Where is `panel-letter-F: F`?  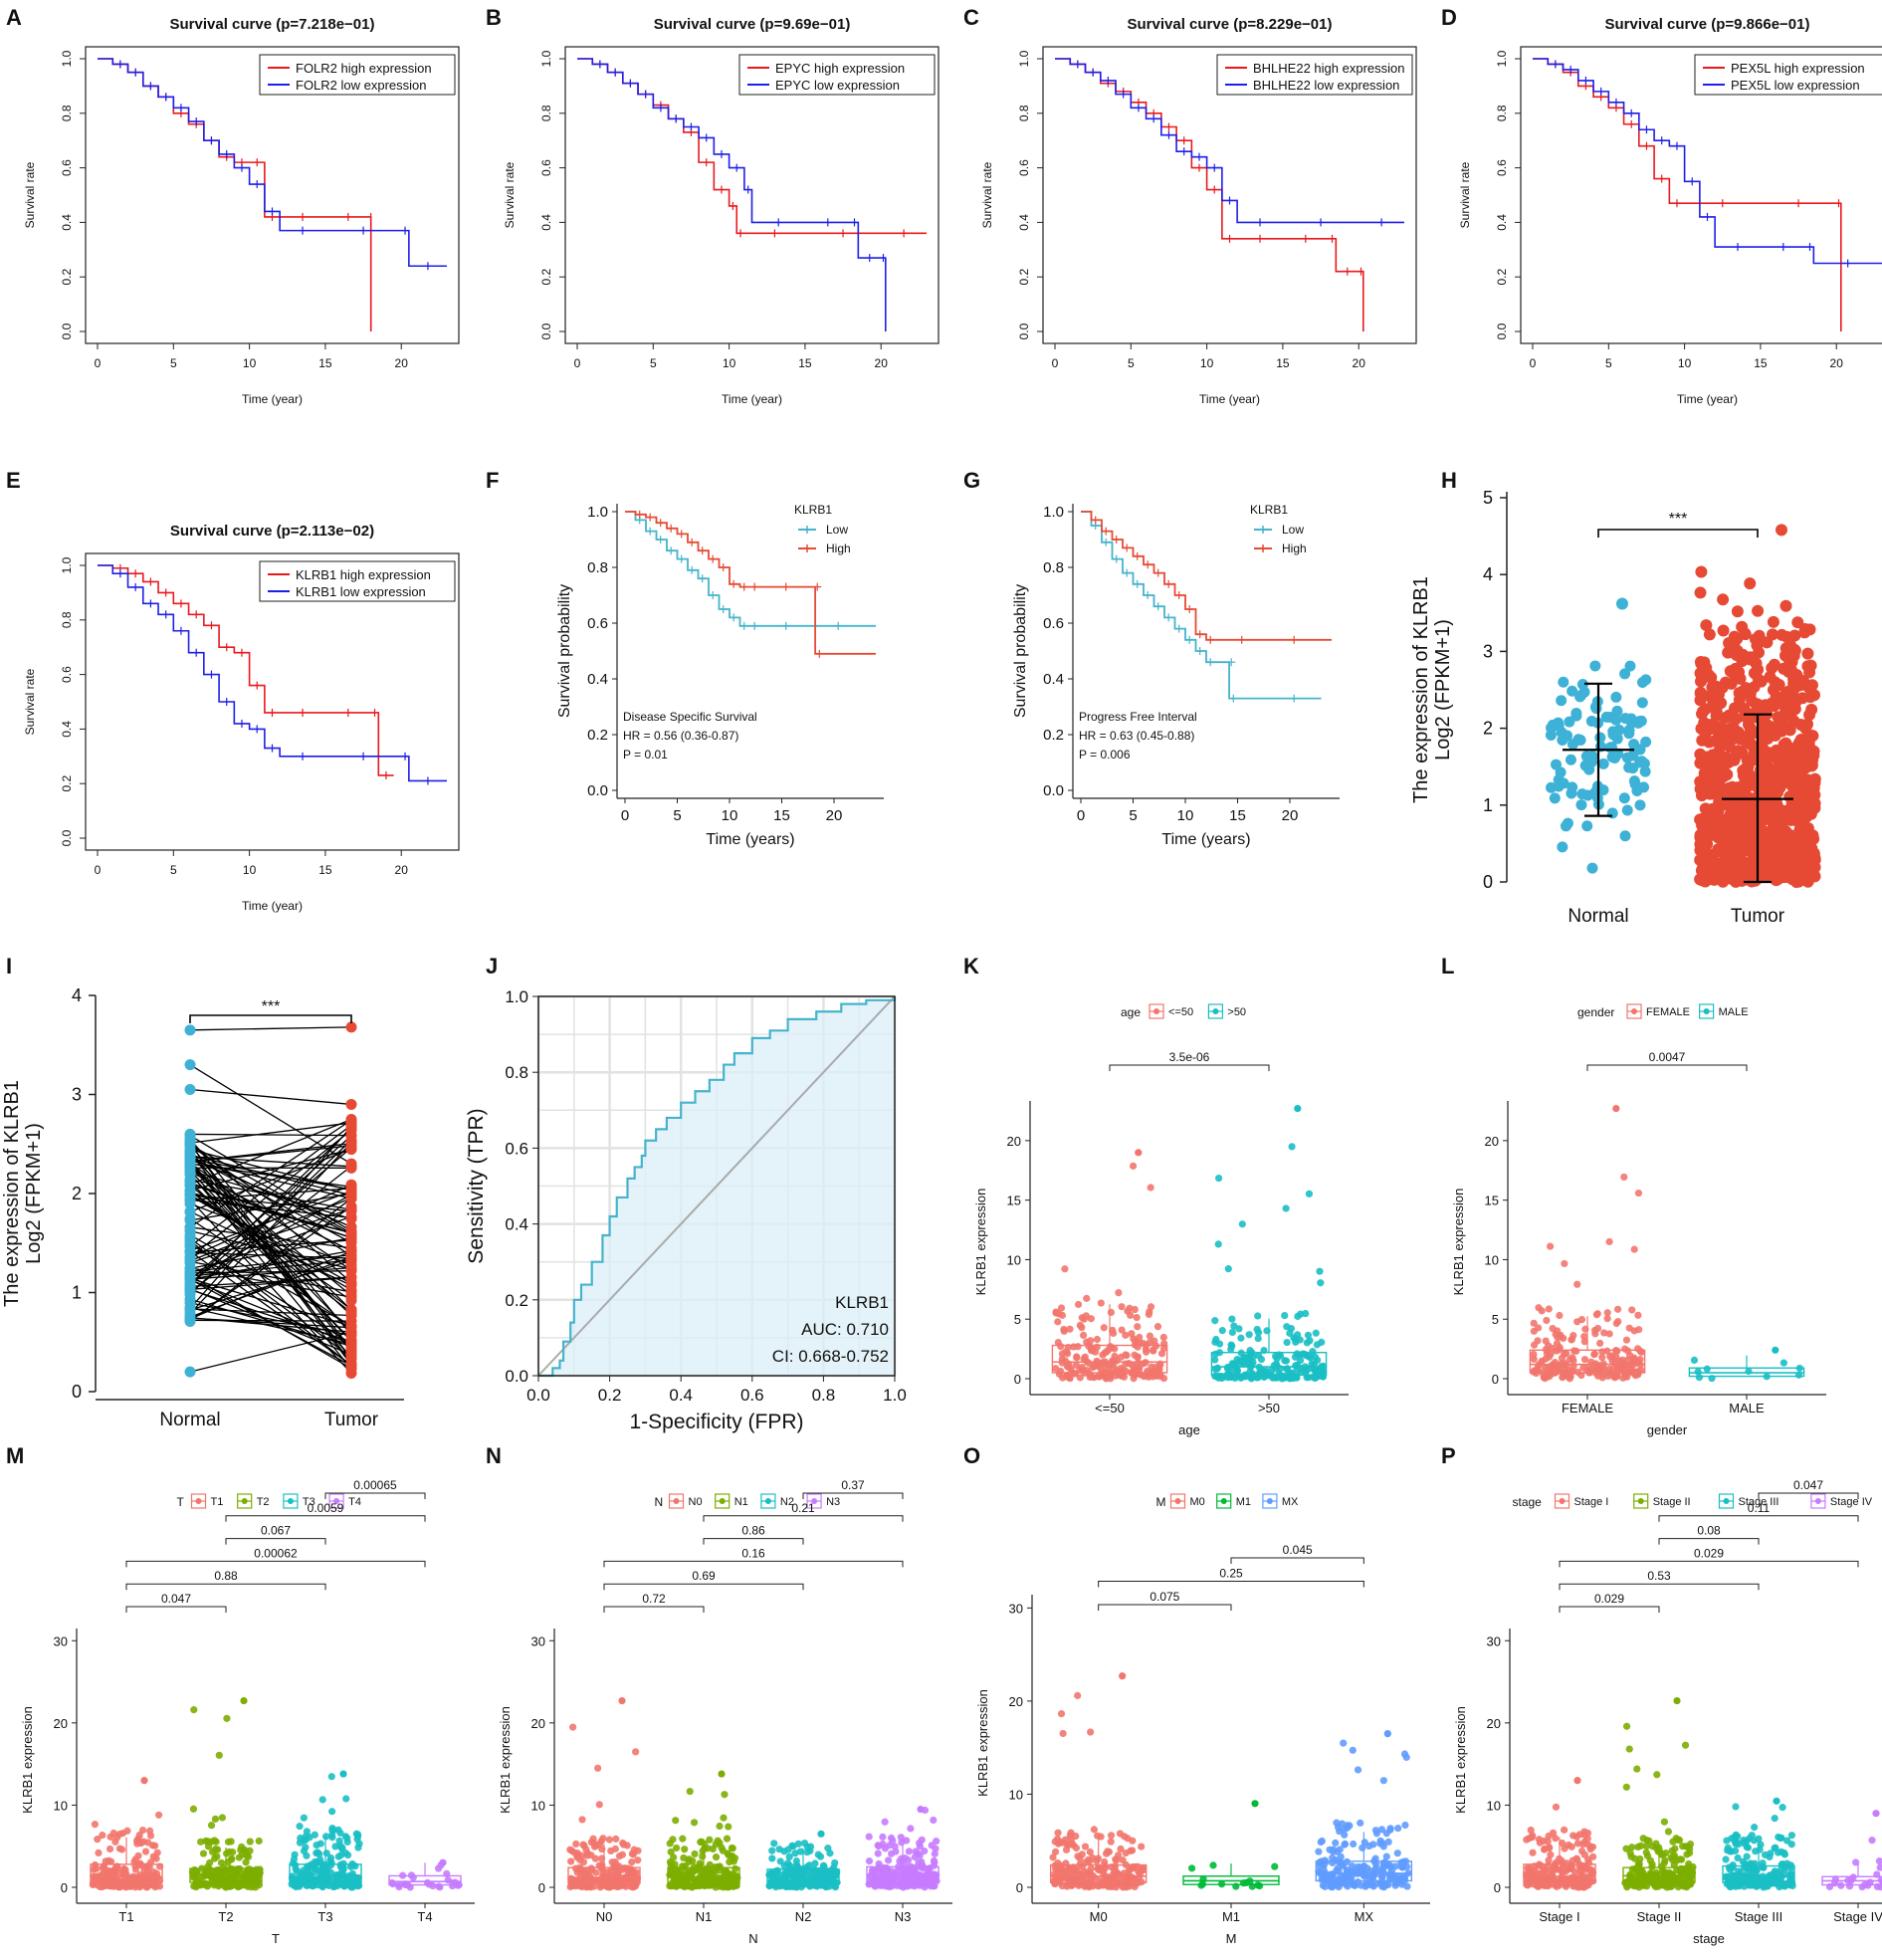 panel-letter-F: F is located at coordinates (492, 481).